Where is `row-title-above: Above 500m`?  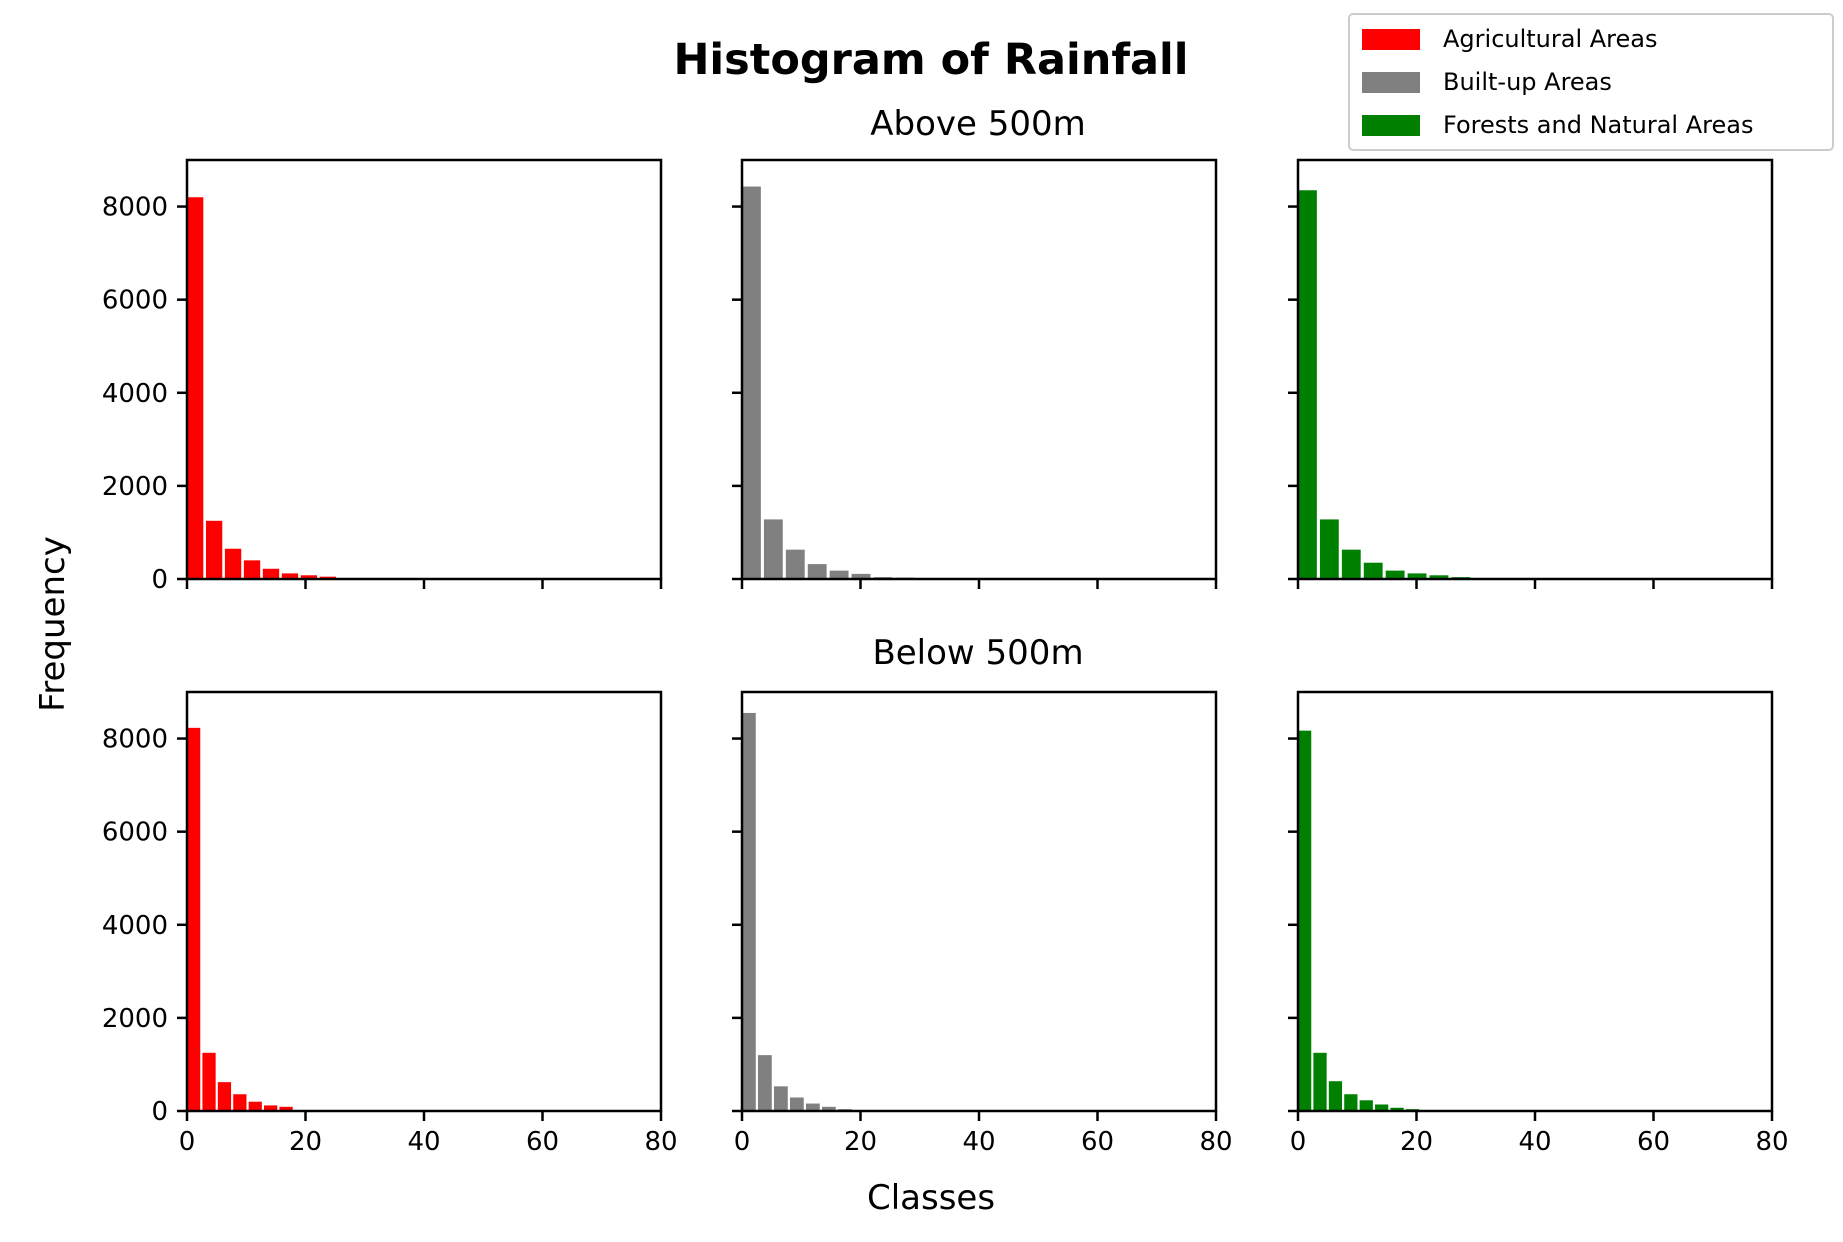 row-title-above: Above 500m is located at coordinates (978, 124).